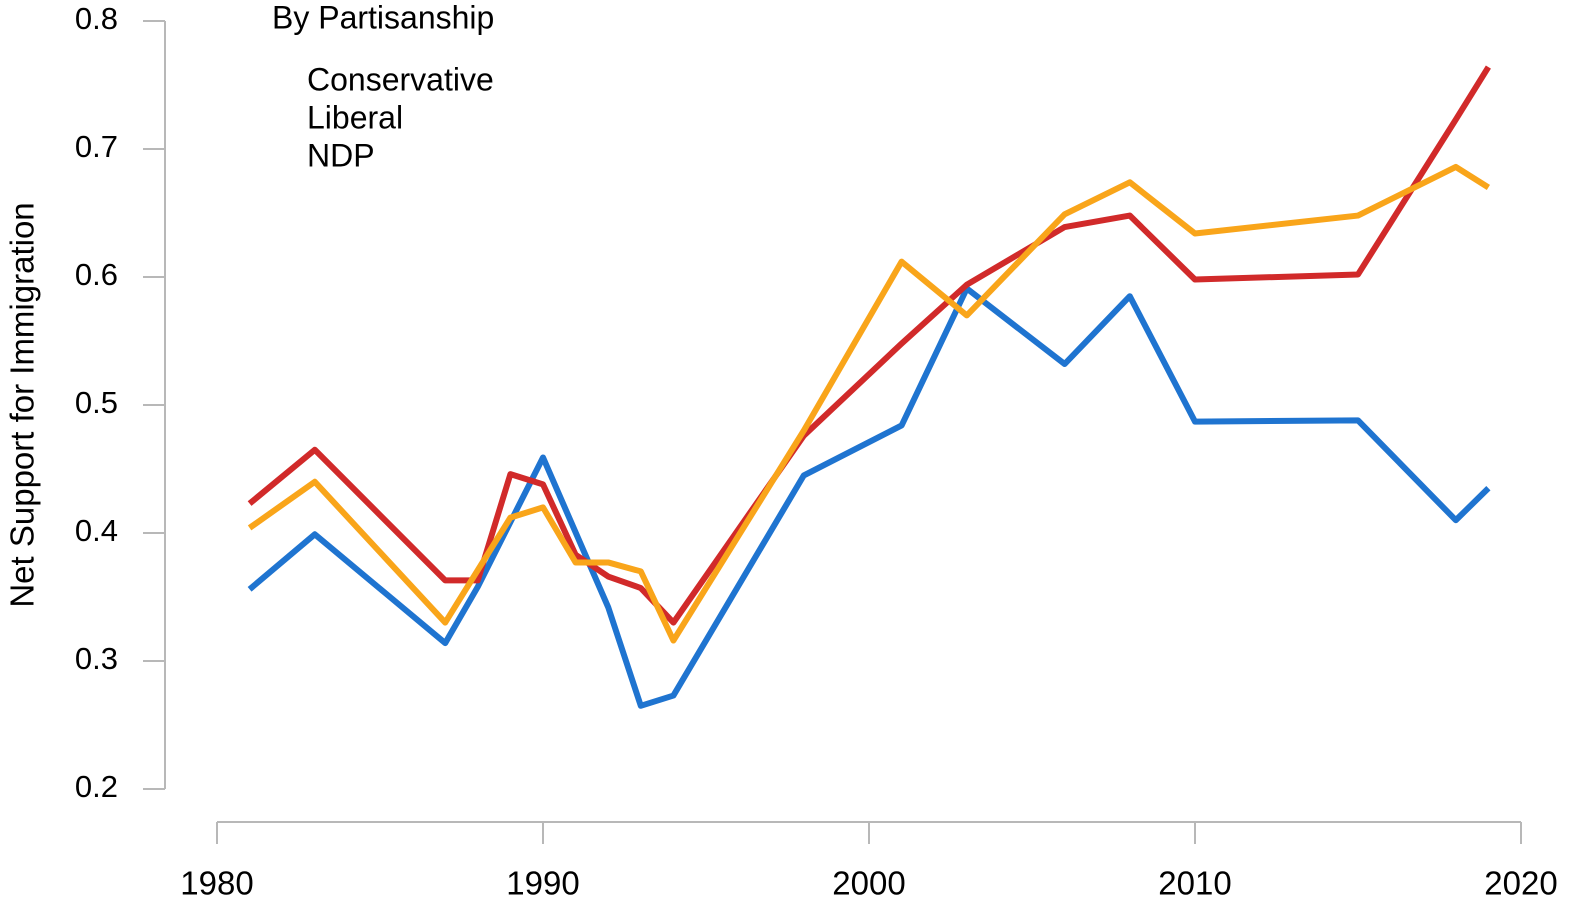  What do you see at coordinates (96, 18) in the screenshot?
I see `y-tick-label: 0.8` at bounding box center [96, 18].